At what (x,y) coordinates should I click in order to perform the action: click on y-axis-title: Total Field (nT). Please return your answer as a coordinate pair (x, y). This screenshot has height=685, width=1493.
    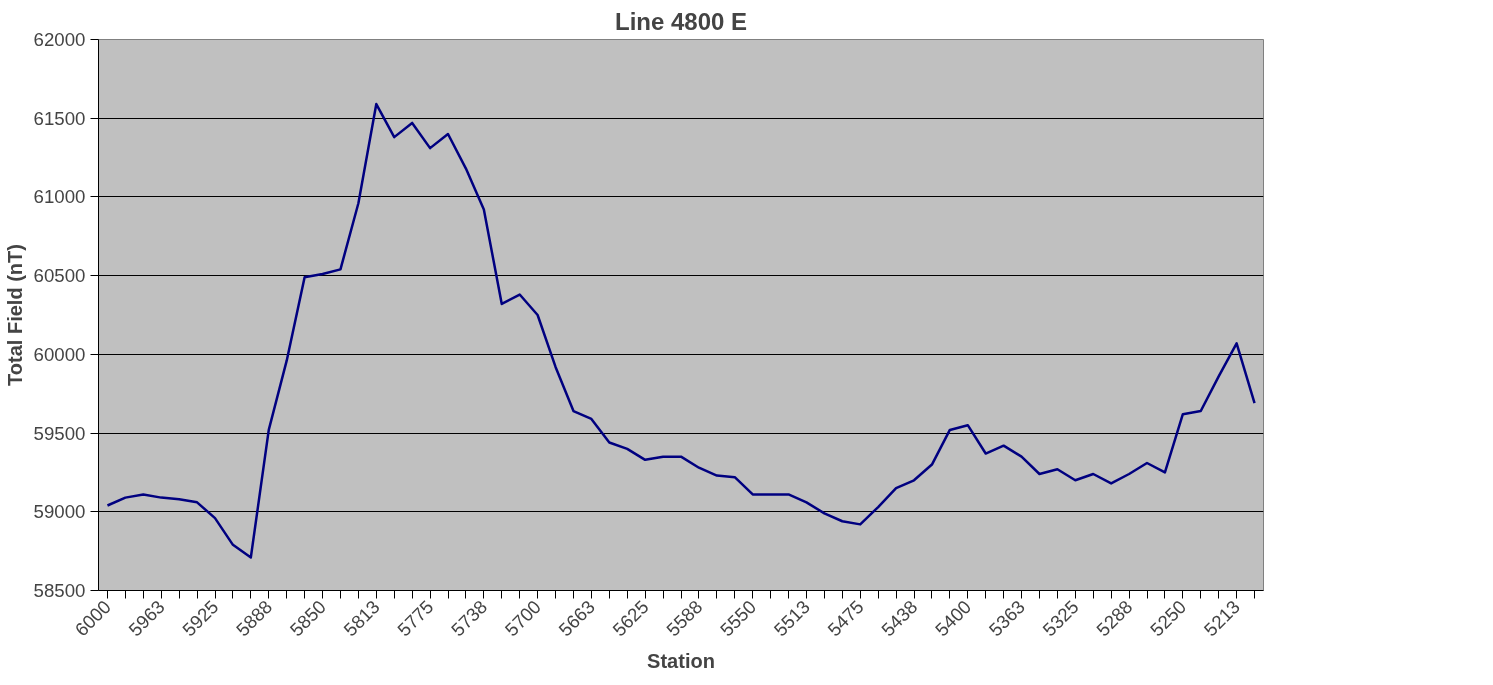
    Looking at the image, I should click on (14, 315).